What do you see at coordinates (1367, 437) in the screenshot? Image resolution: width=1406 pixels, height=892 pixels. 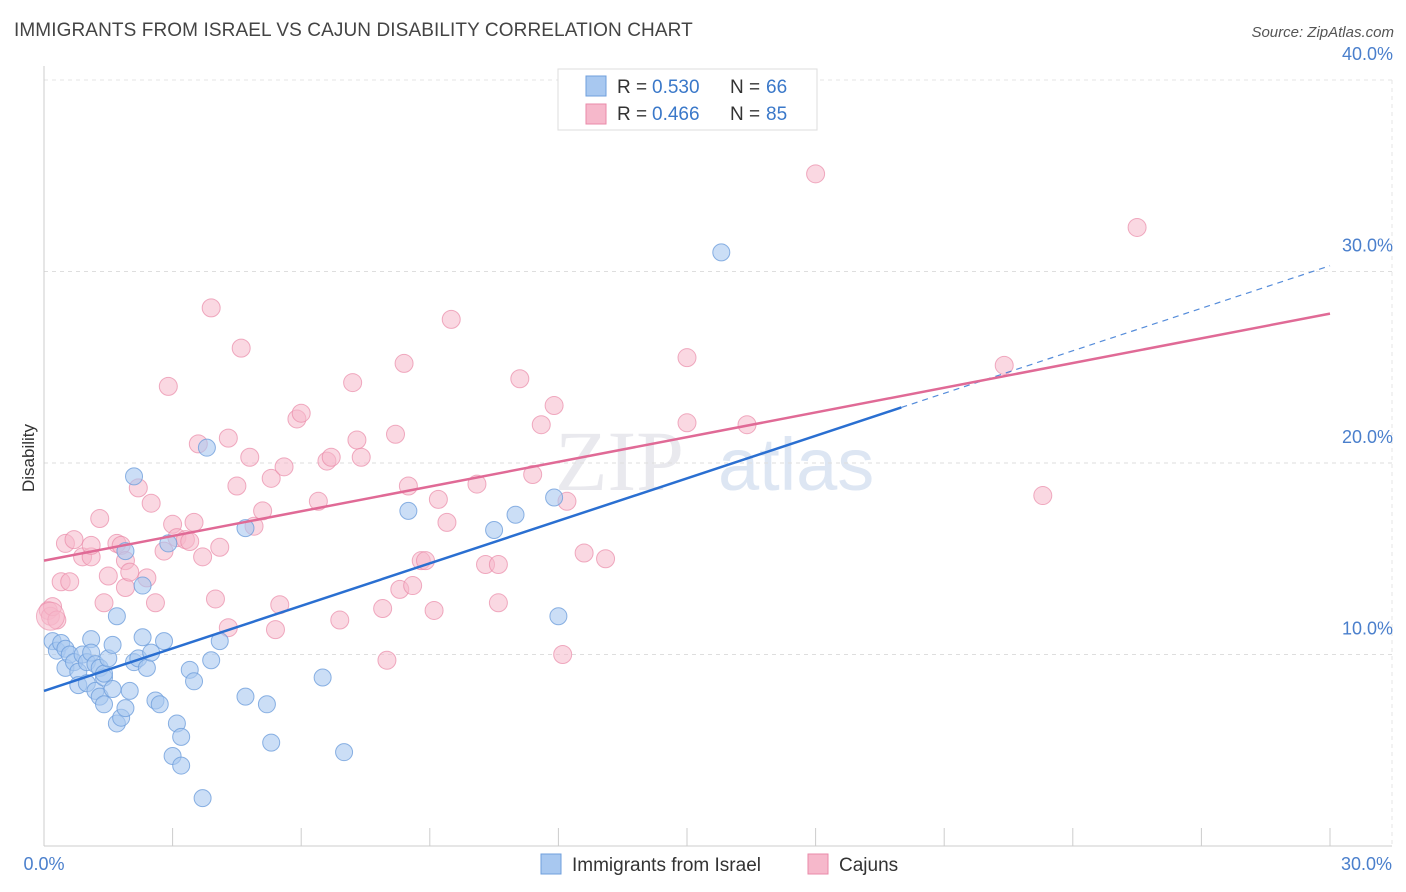 I see `y-tick-label: 20.0%` at bounding box center [1367, 437].